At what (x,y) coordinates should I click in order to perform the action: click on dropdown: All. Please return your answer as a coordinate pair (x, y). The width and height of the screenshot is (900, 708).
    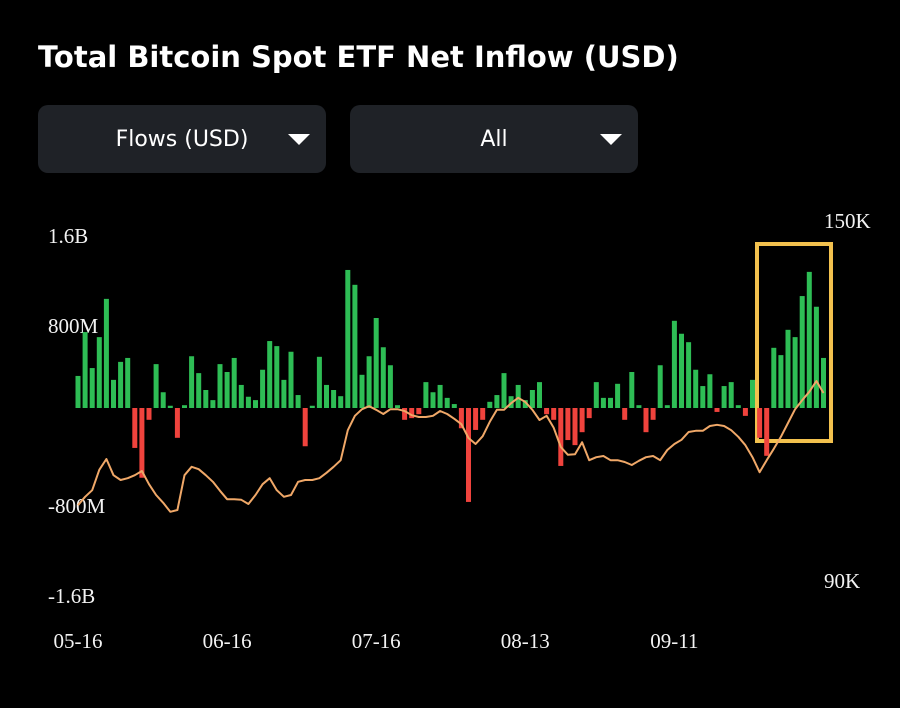
    Looking at the image, I should click on (494, 139).